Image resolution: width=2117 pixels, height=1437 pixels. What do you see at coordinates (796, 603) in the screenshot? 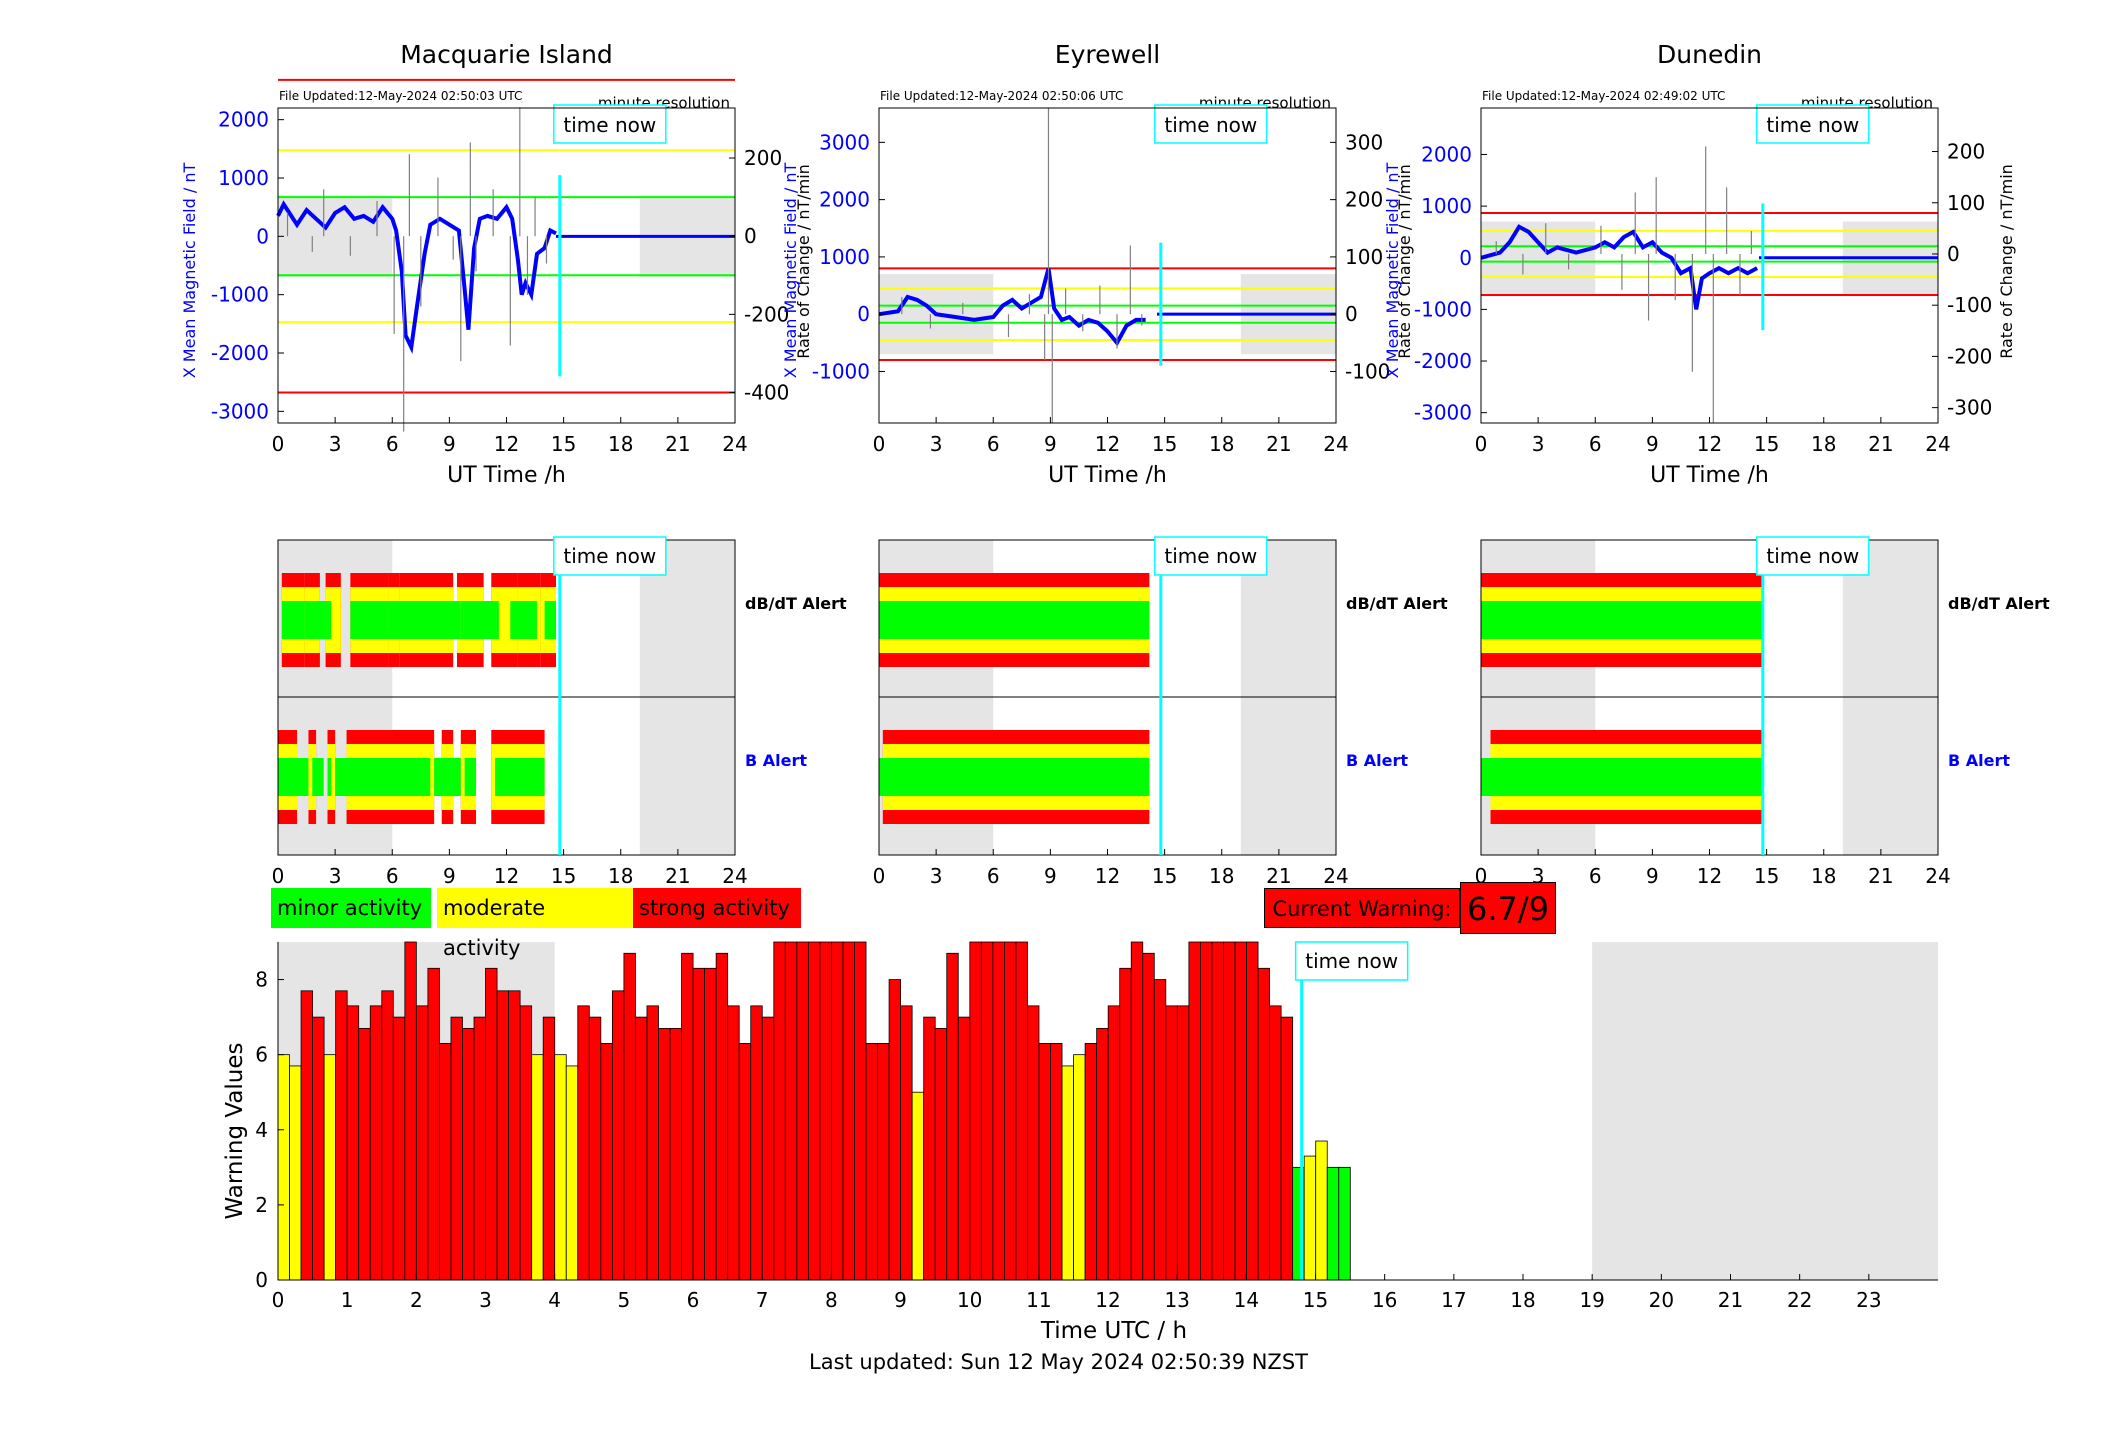
I see `alert1-row-label-dbdt: dB/dT Alert` at bounding box center [796, 603].